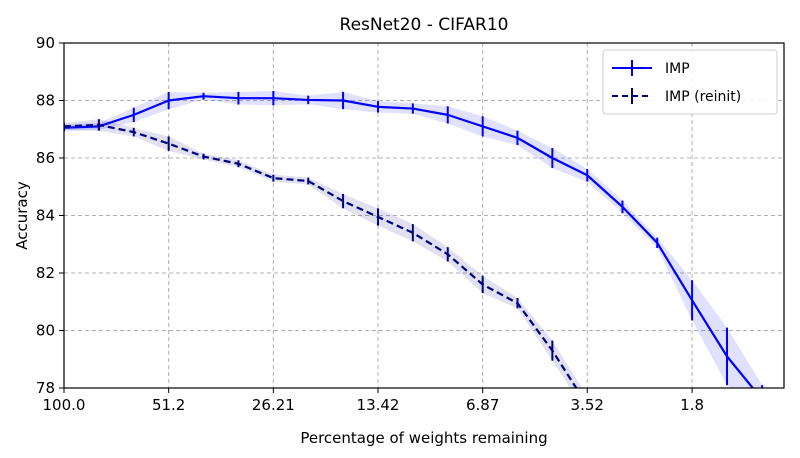  Describe the element at coordinates (424, 25) in the screenshot. I see `chart-title: ResNet20 - CIFAR10` at that location.